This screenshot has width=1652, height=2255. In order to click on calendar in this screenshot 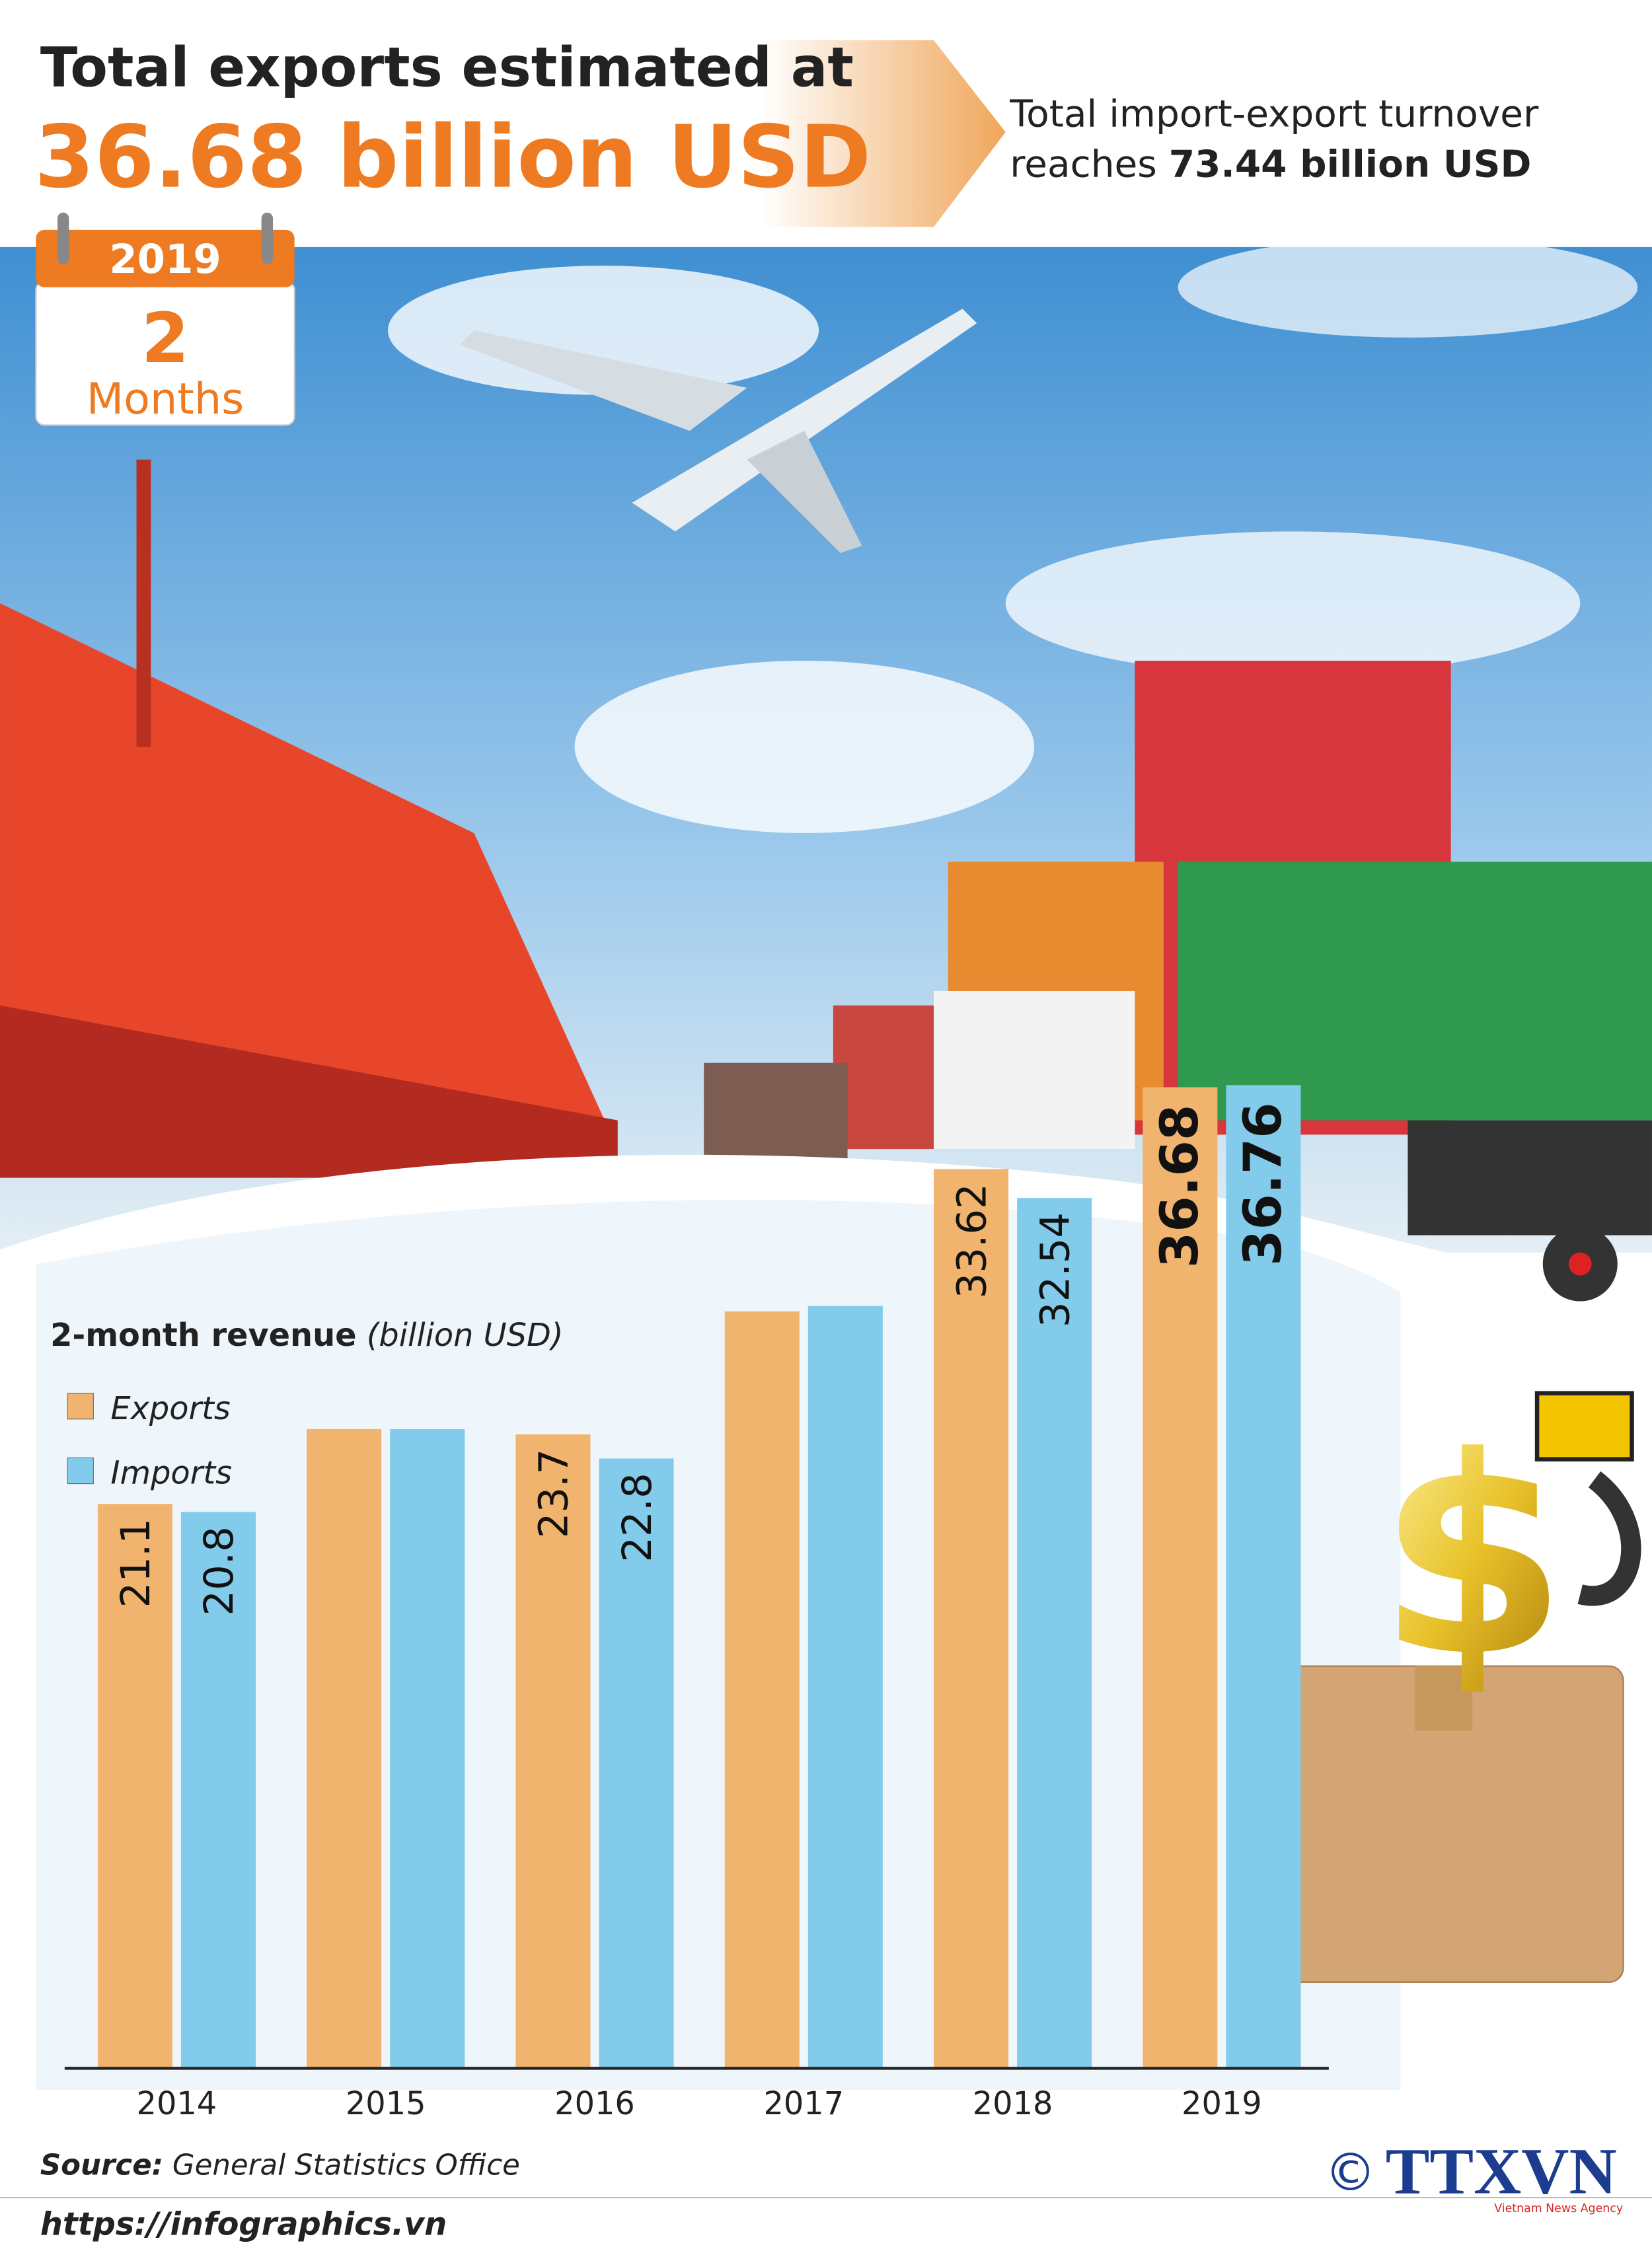, I will do `click(165, 319)`.